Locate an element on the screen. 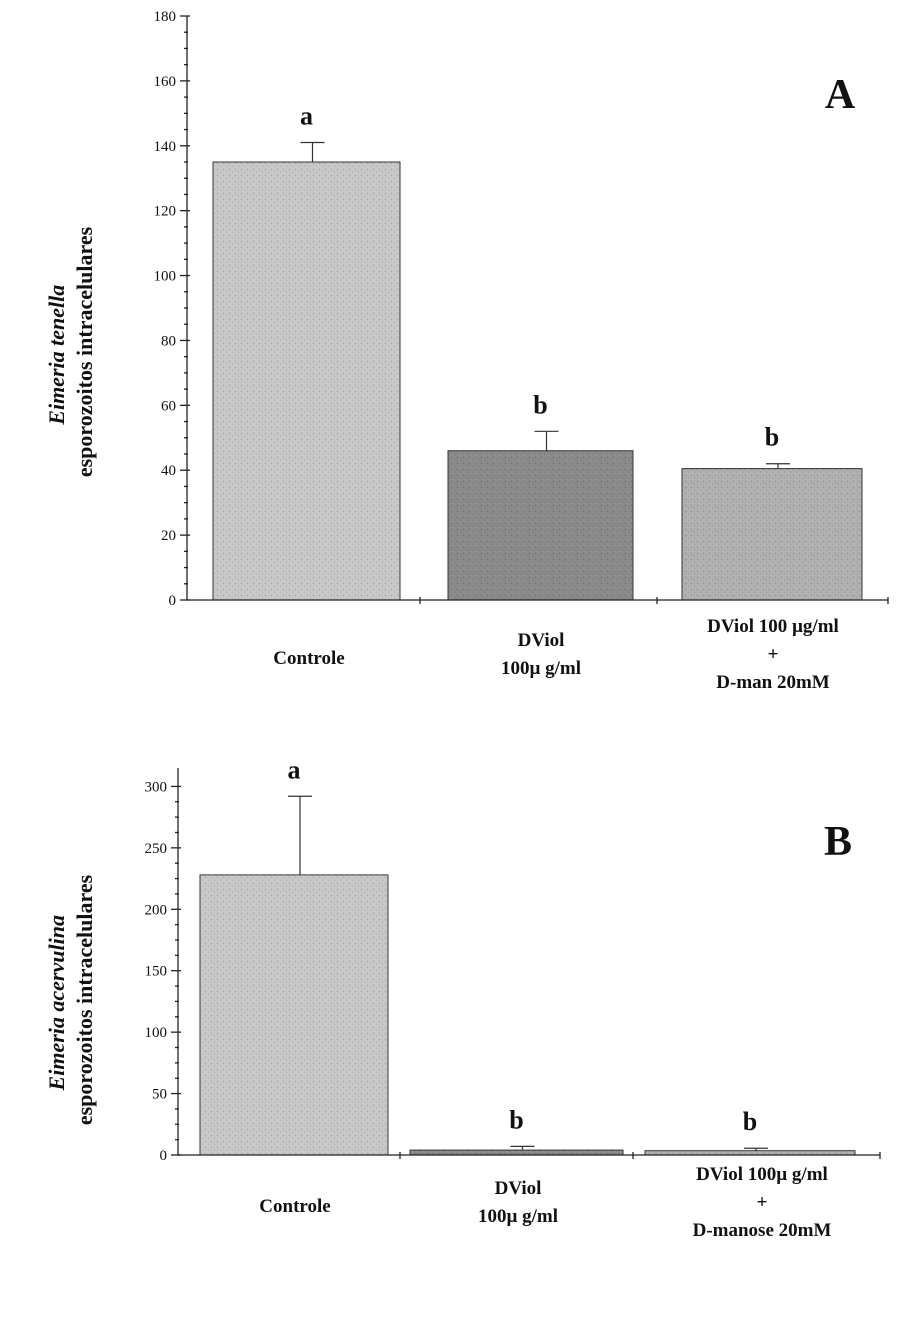  category-label: DViol 100 µg/ml + D-man 20mM is located at coordinates (773, 654).